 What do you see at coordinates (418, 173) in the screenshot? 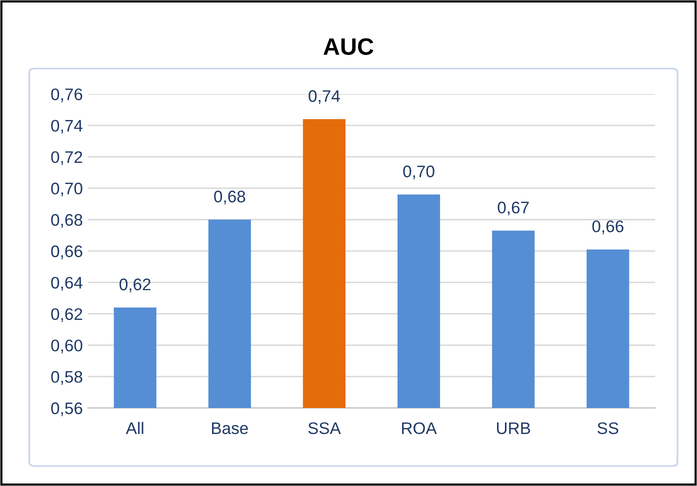
I see `data-label: 0,70` at bounding box center [418, 173].